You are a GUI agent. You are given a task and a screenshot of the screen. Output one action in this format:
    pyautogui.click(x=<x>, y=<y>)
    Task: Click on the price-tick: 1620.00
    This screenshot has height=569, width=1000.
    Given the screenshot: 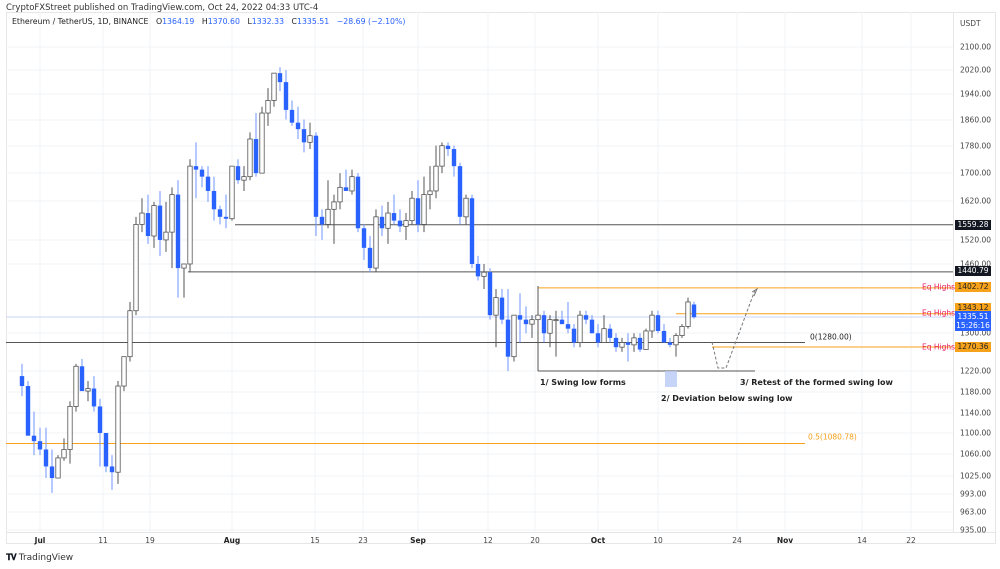 What is the action you would take?
    pyautogui.click(x=976, y=201)
    